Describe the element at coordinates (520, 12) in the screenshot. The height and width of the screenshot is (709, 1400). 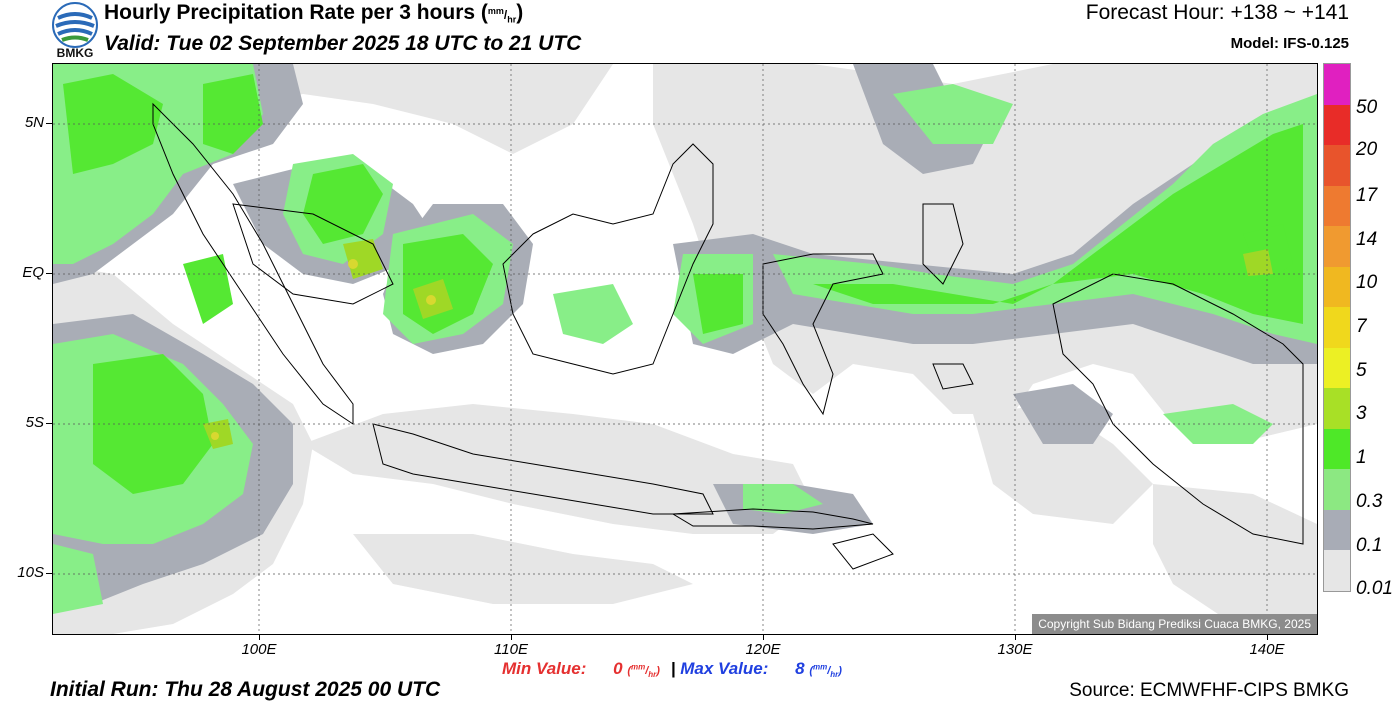
I see `title-close: )` at that location.